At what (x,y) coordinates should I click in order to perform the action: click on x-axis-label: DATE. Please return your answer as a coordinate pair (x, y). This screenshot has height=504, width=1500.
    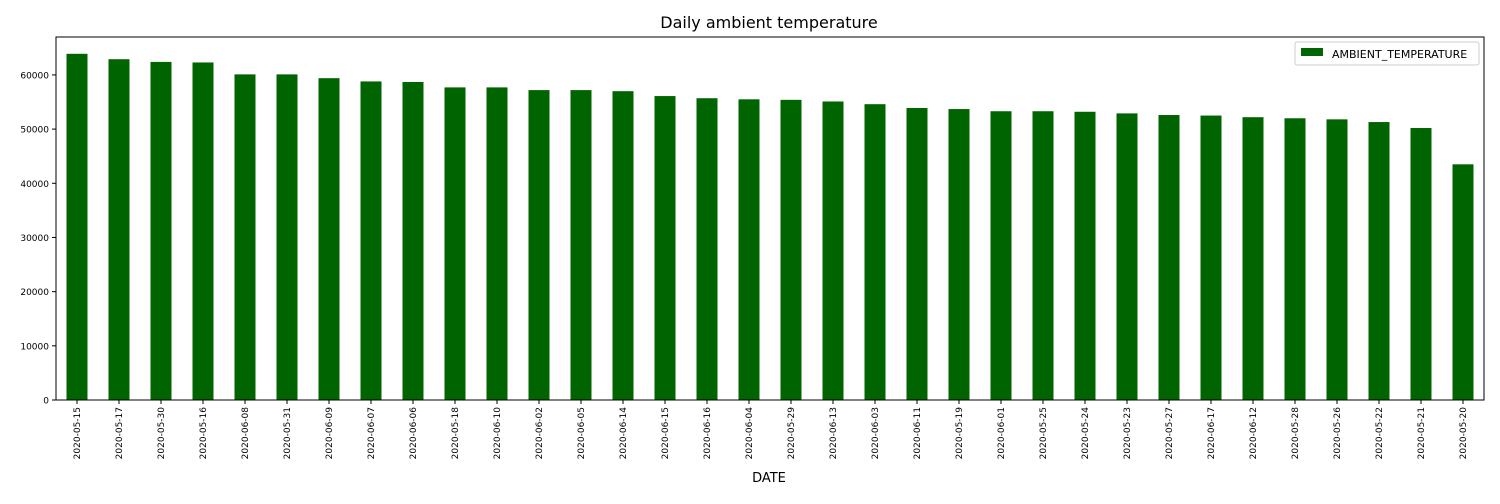
    Looking at the image, I should click on (769, 478).